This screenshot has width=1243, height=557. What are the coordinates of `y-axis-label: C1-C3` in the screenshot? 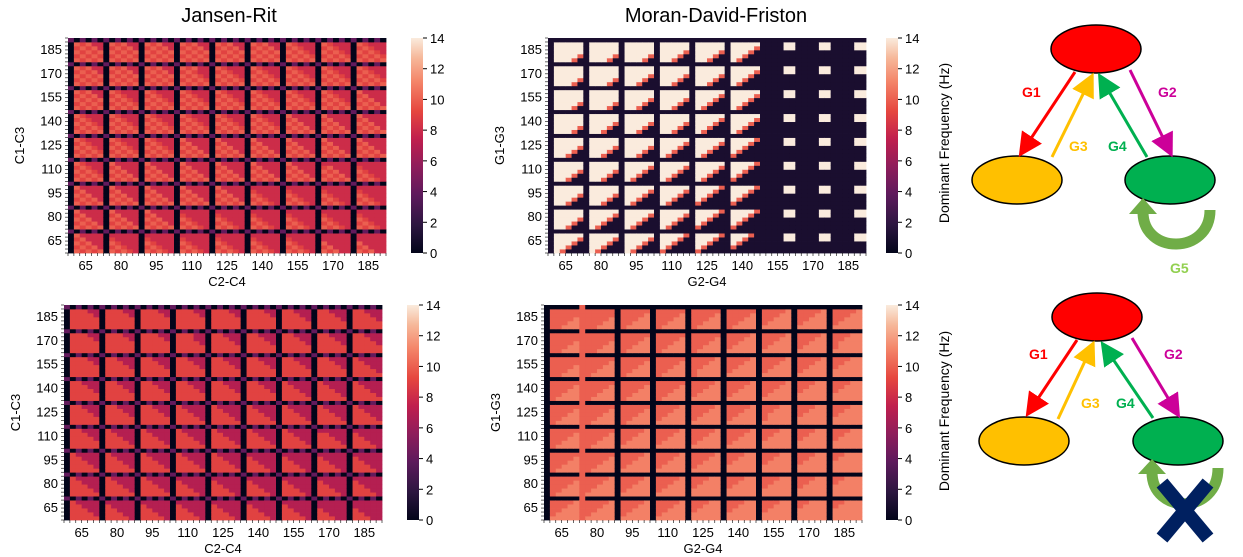 It's located at (19, 146).